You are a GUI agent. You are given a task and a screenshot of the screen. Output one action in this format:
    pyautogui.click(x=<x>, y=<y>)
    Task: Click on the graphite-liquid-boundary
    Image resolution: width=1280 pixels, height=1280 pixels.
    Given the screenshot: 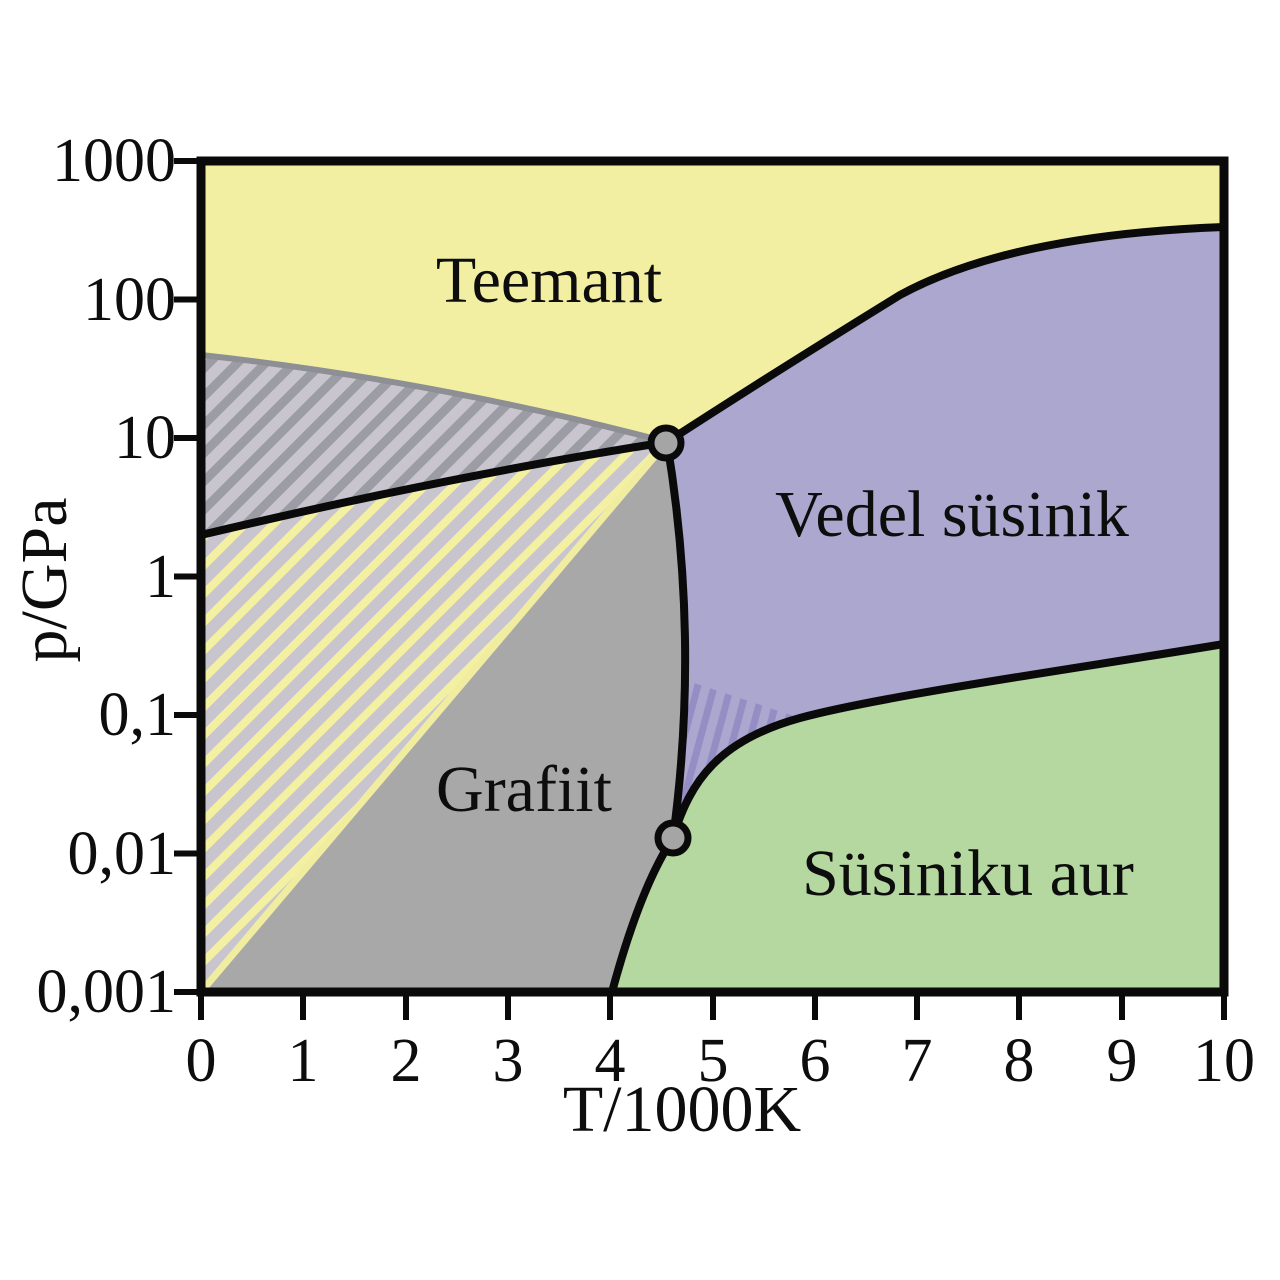 What is the action you would take?
    pyautogui.click(x=676, y=640)
    